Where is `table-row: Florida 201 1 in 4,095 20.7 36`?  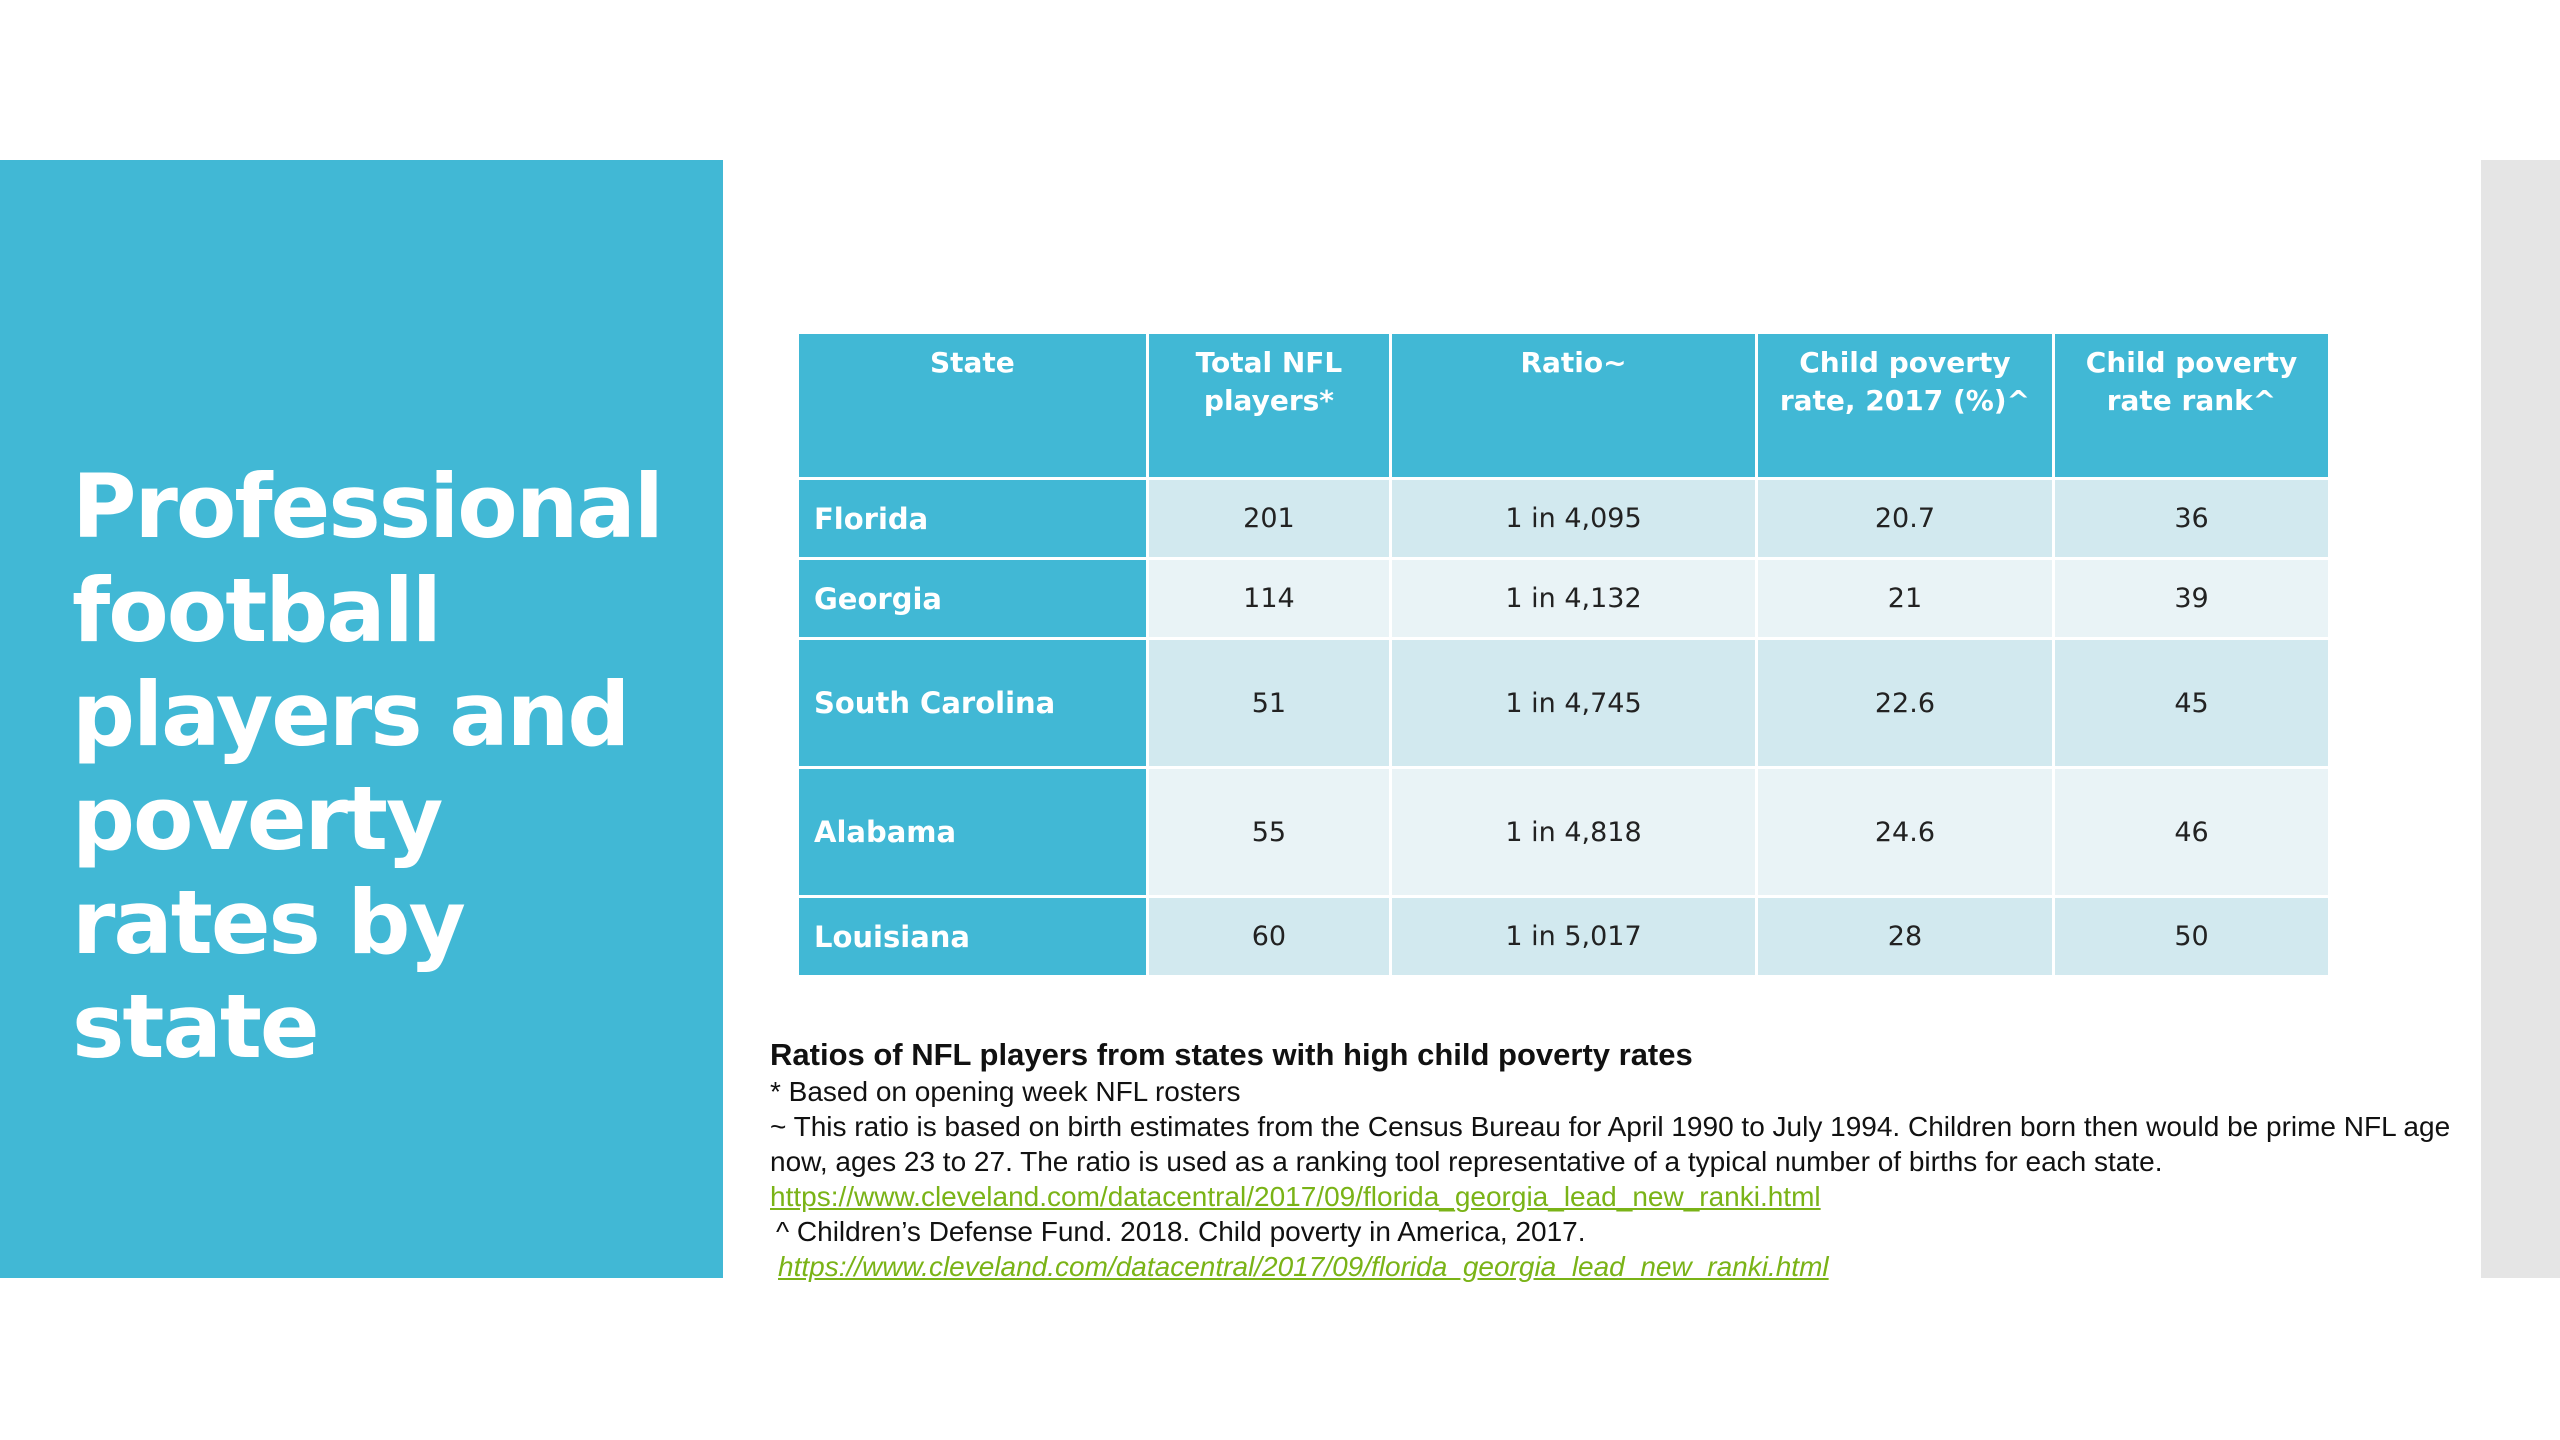
table-row: Florida 201 1 in 4,095 20.7 36 is located at coordinates (1563, 518).